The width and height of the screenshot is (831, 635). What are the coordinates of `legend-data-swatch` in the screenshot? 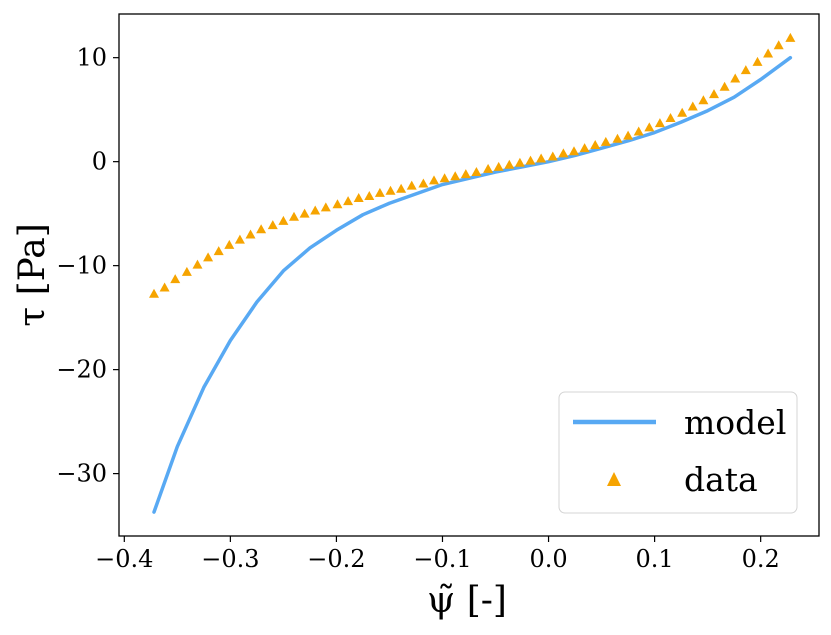 It's located at (614, 479).